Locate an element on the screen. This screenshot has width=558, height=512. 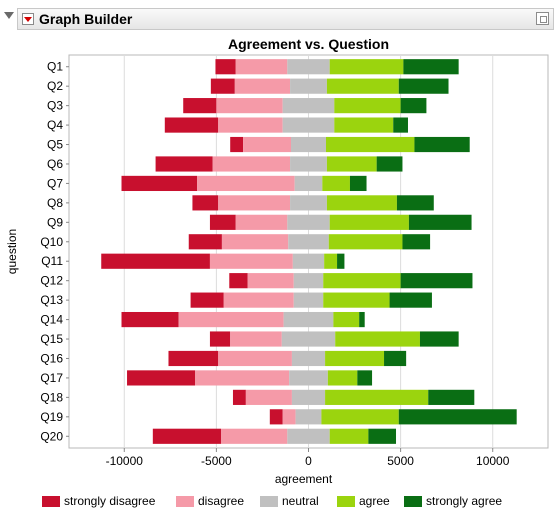
legend-label: agree is located at coordinates (374, 501).